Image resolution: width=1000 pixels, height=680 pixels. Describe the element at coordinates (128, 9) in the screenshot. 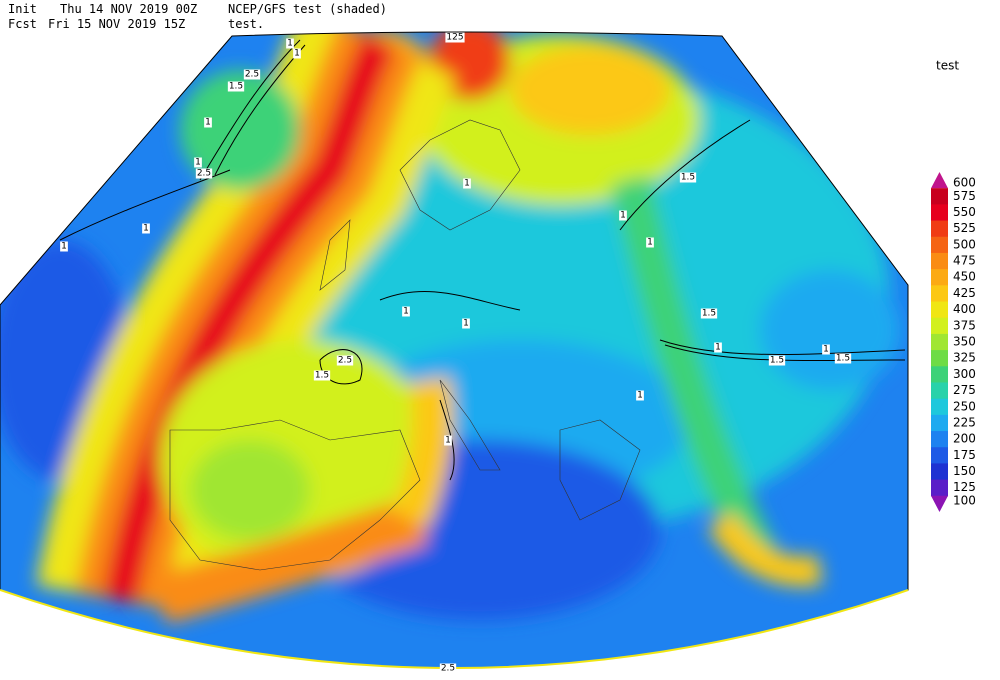

I see `header-init-time: Thu 14 NOV 2019 00Z` at that location.